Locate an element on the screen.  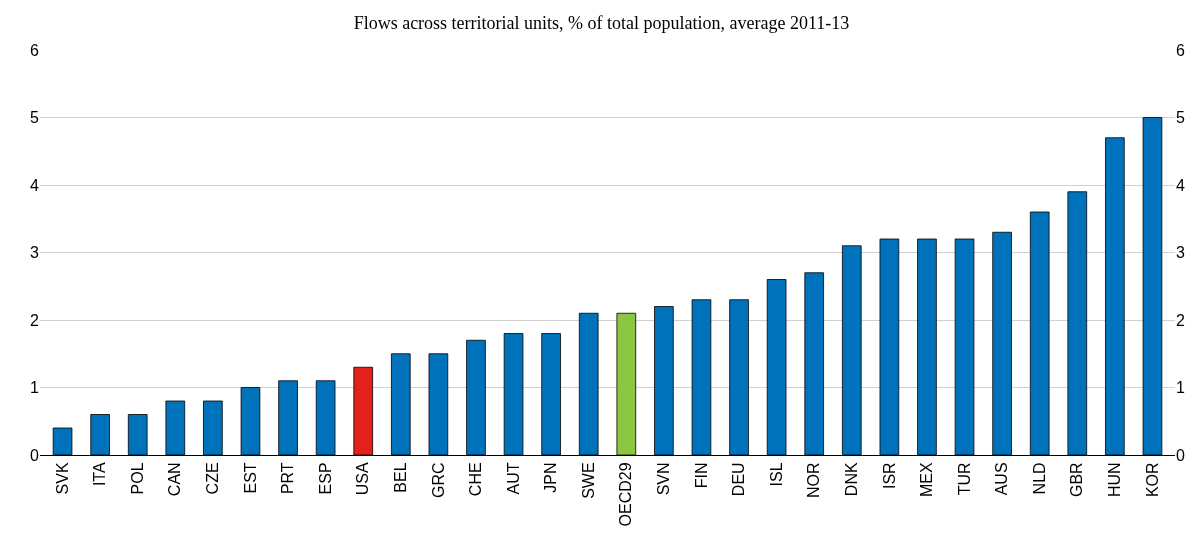
x-tick-label: KOR is located at coordinates (1152, 480).